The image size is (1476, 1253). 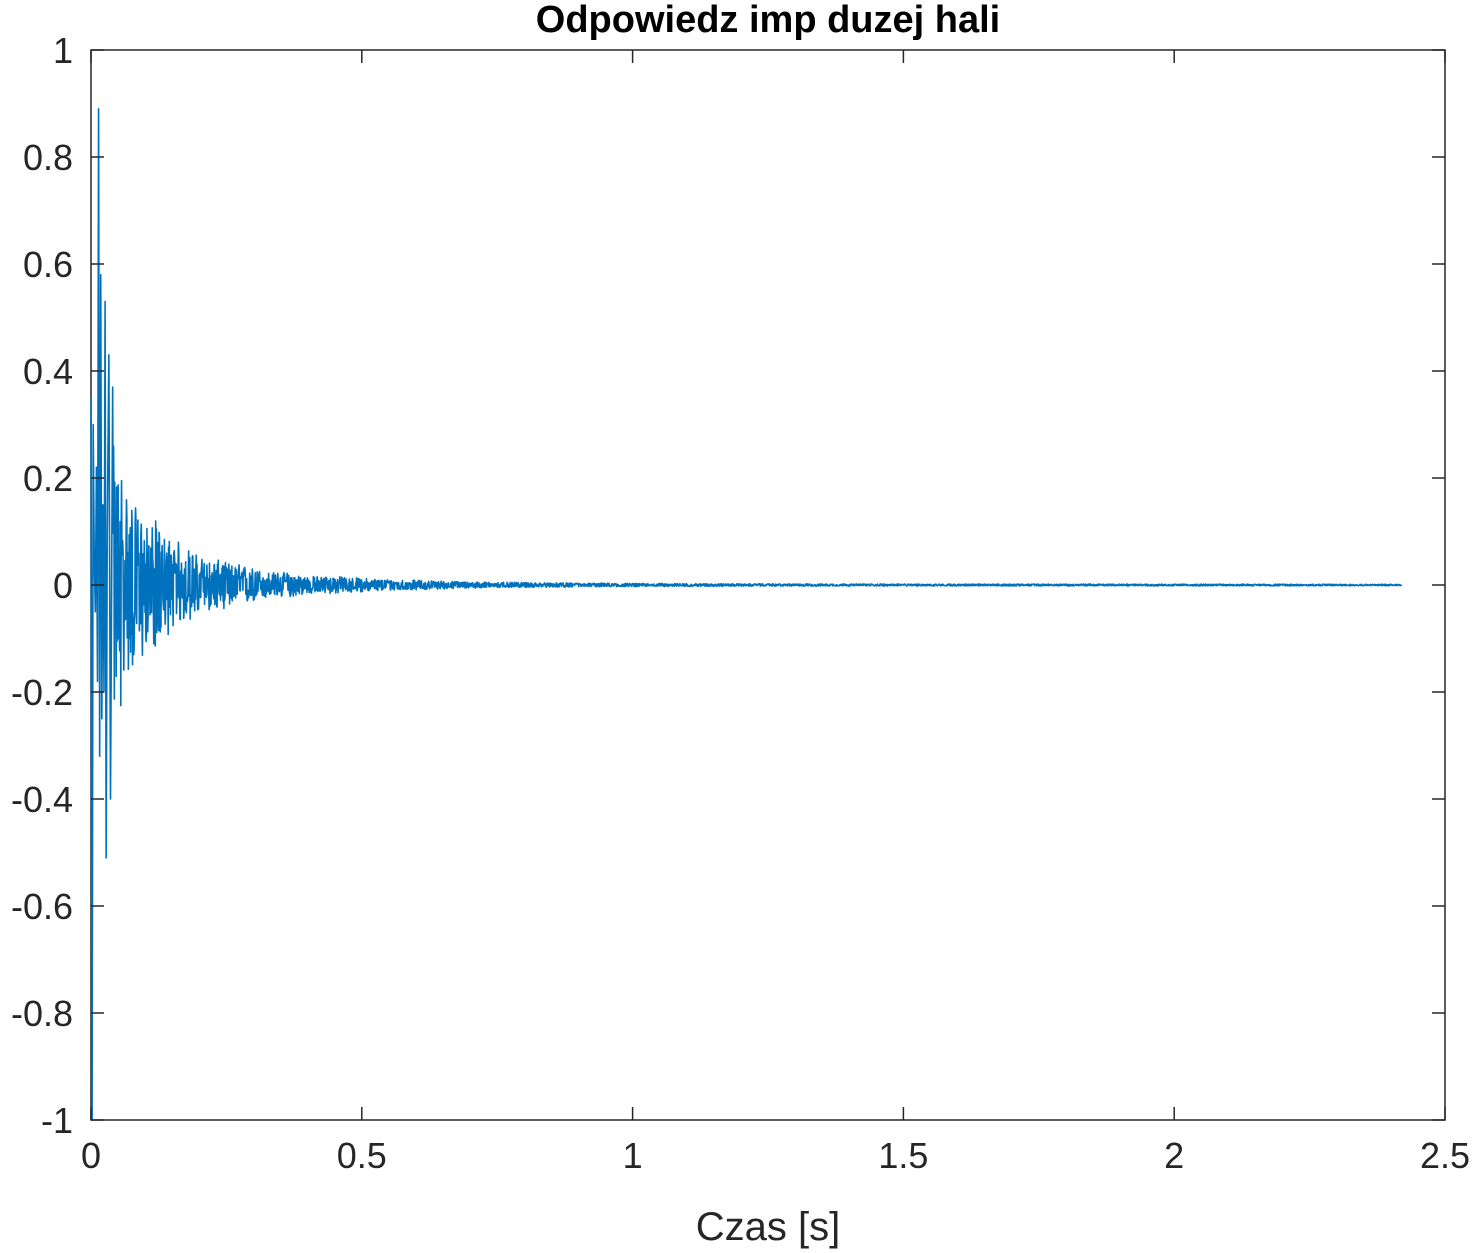 What do you see at coordinates (48, 157) in the screenshot?
I see `y-tick-label: 0.8` at bounding box center [48, 157].